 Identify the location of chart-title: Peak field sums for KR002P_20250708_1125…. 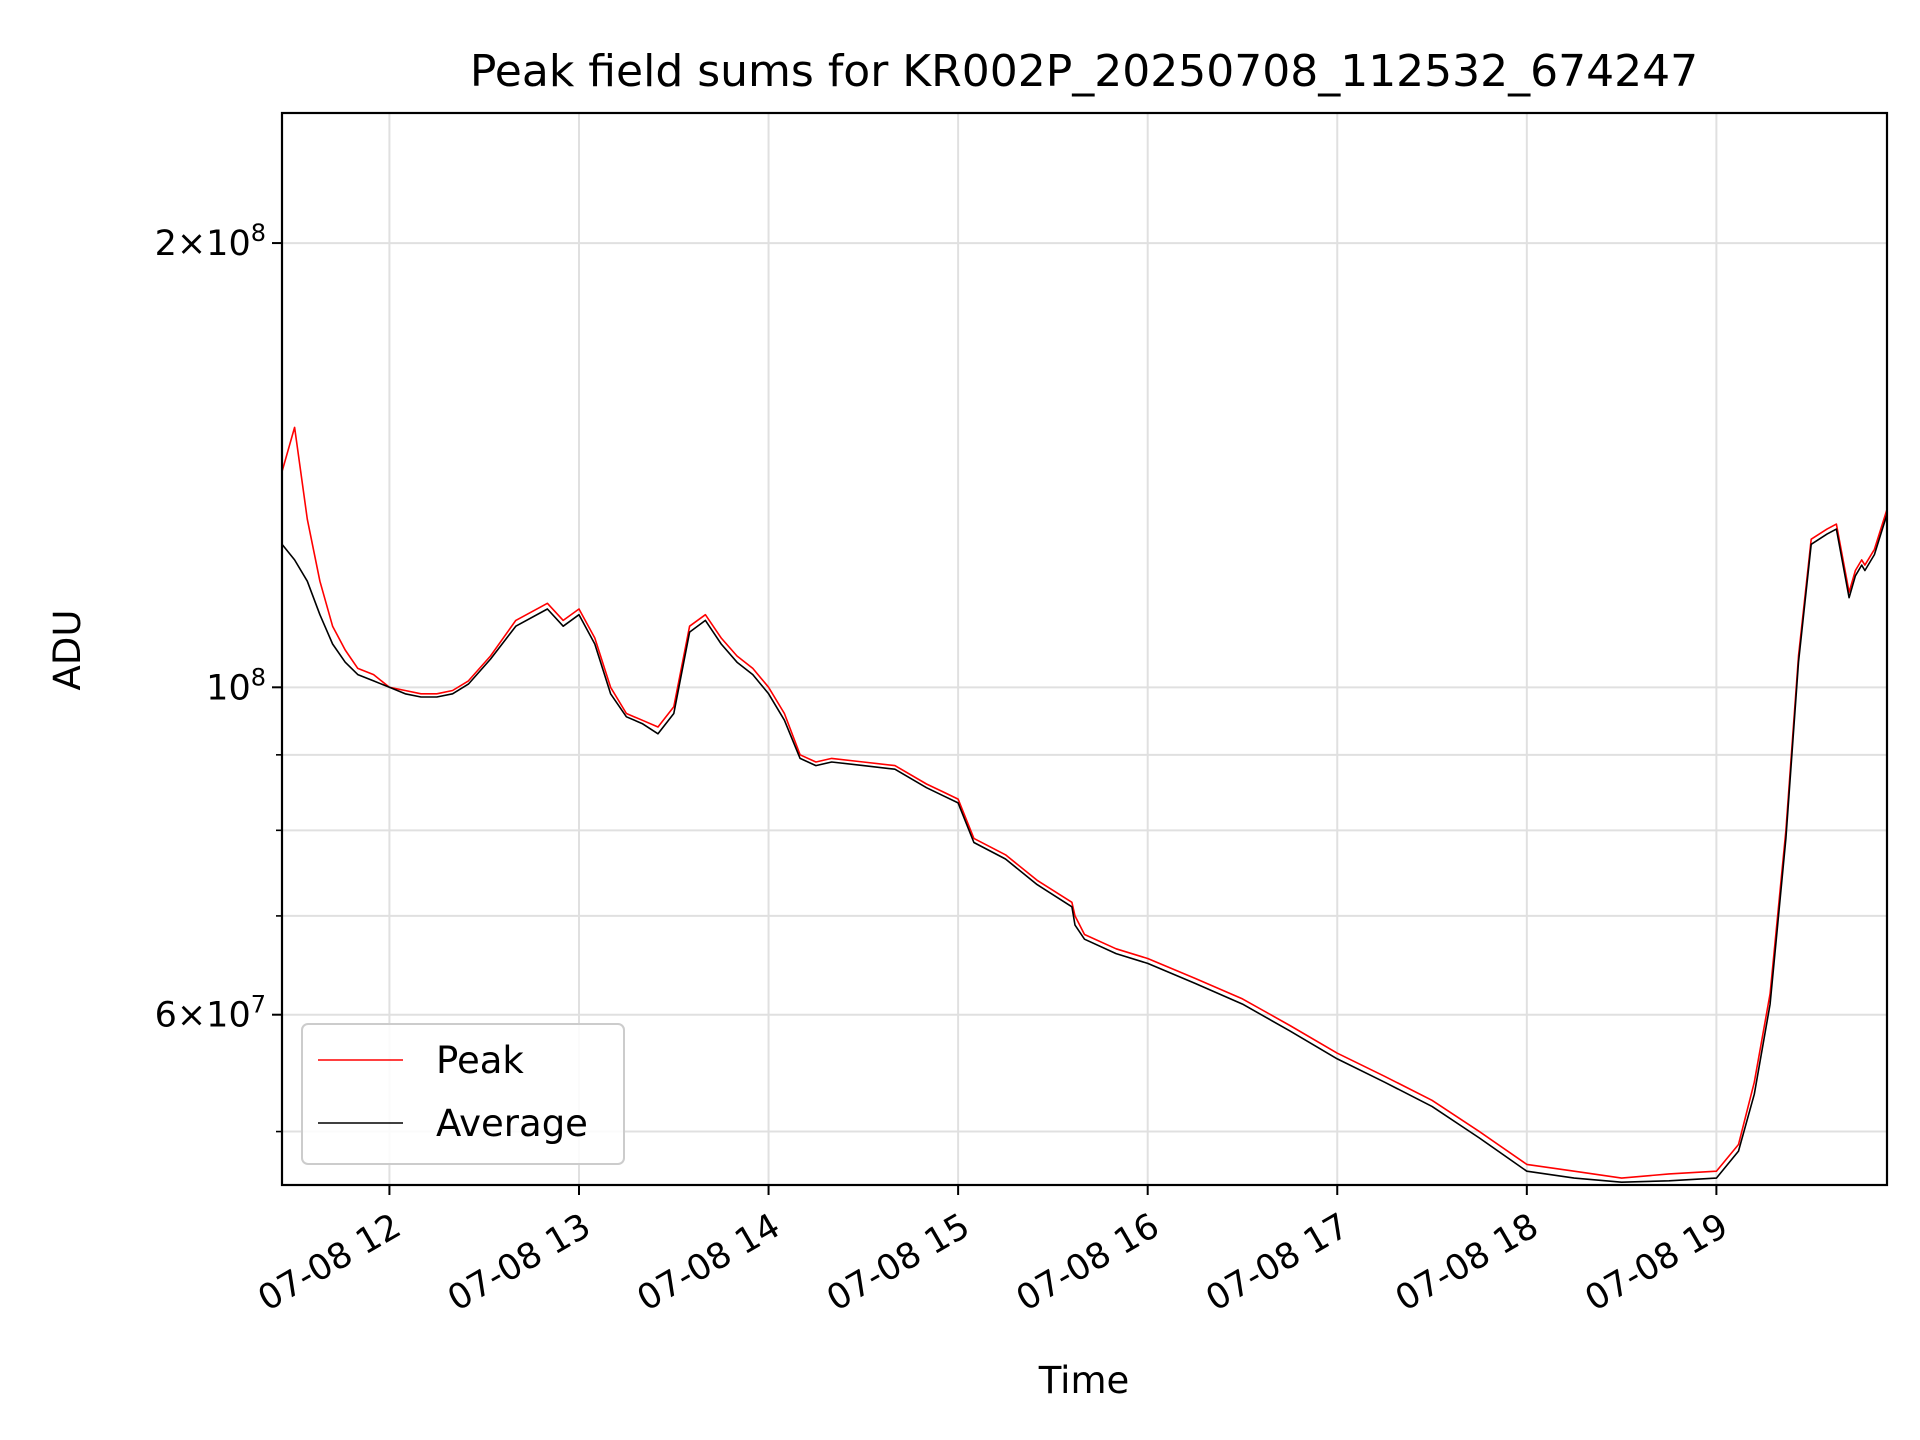
(1084, 71).